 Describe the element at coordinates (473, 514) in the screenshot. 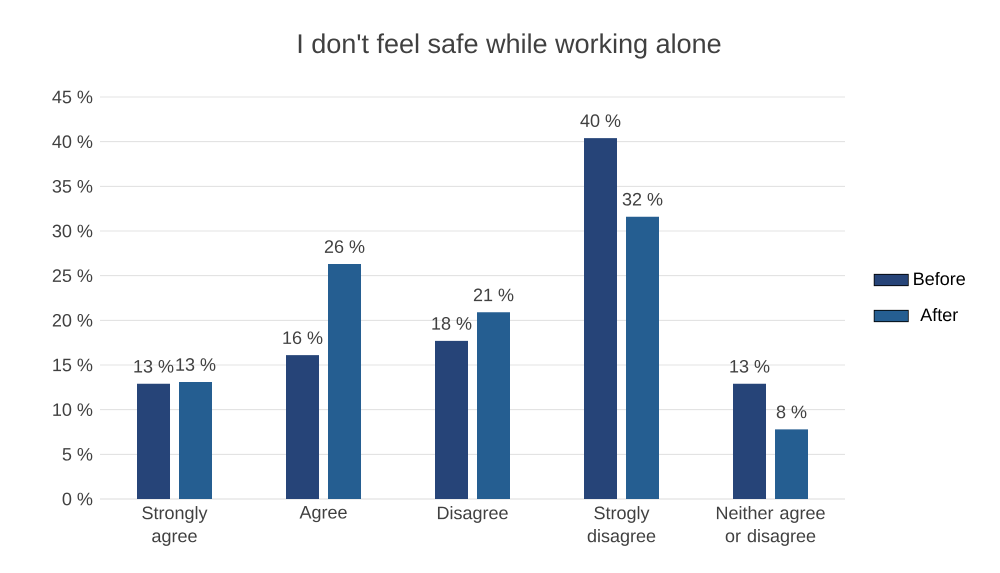

I see `x-tick-label: Disagree` at that location.